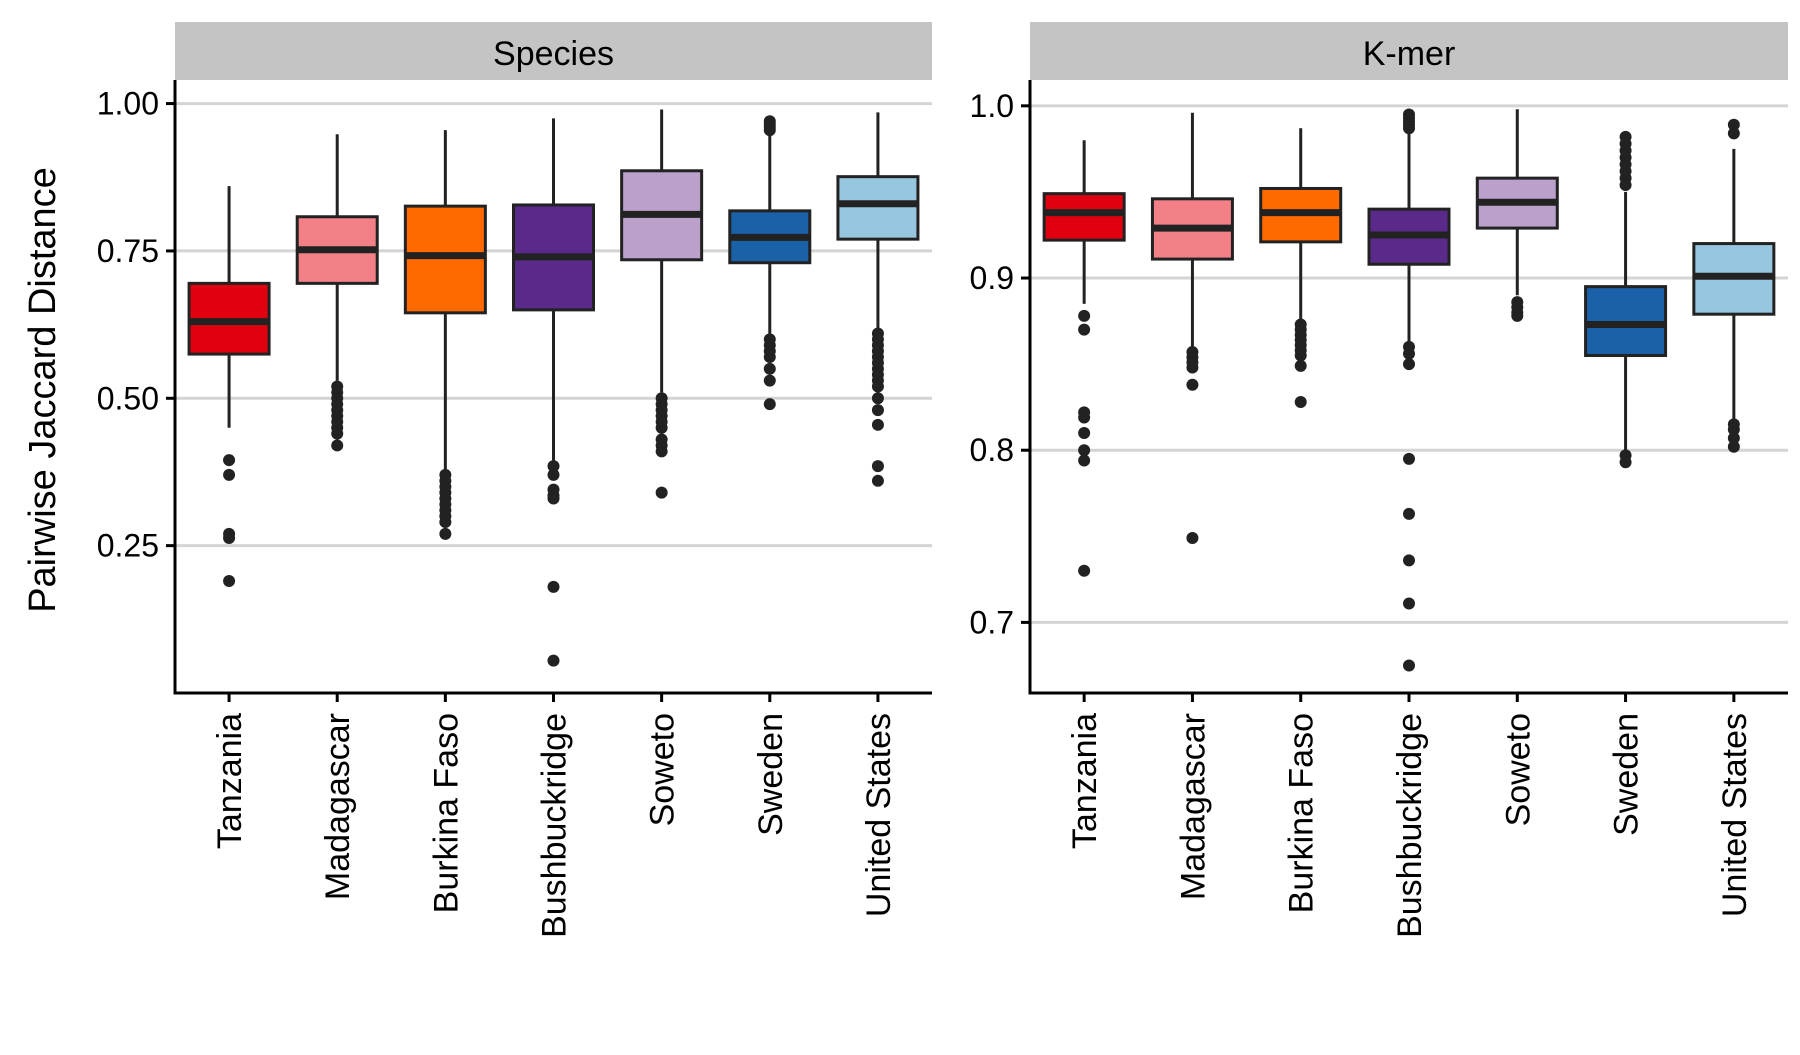 The image size is (1800, 1055). Describe the element at coordinates (128, 398) in the screenshot. I see `y-tick-label: 0.50` at that location.